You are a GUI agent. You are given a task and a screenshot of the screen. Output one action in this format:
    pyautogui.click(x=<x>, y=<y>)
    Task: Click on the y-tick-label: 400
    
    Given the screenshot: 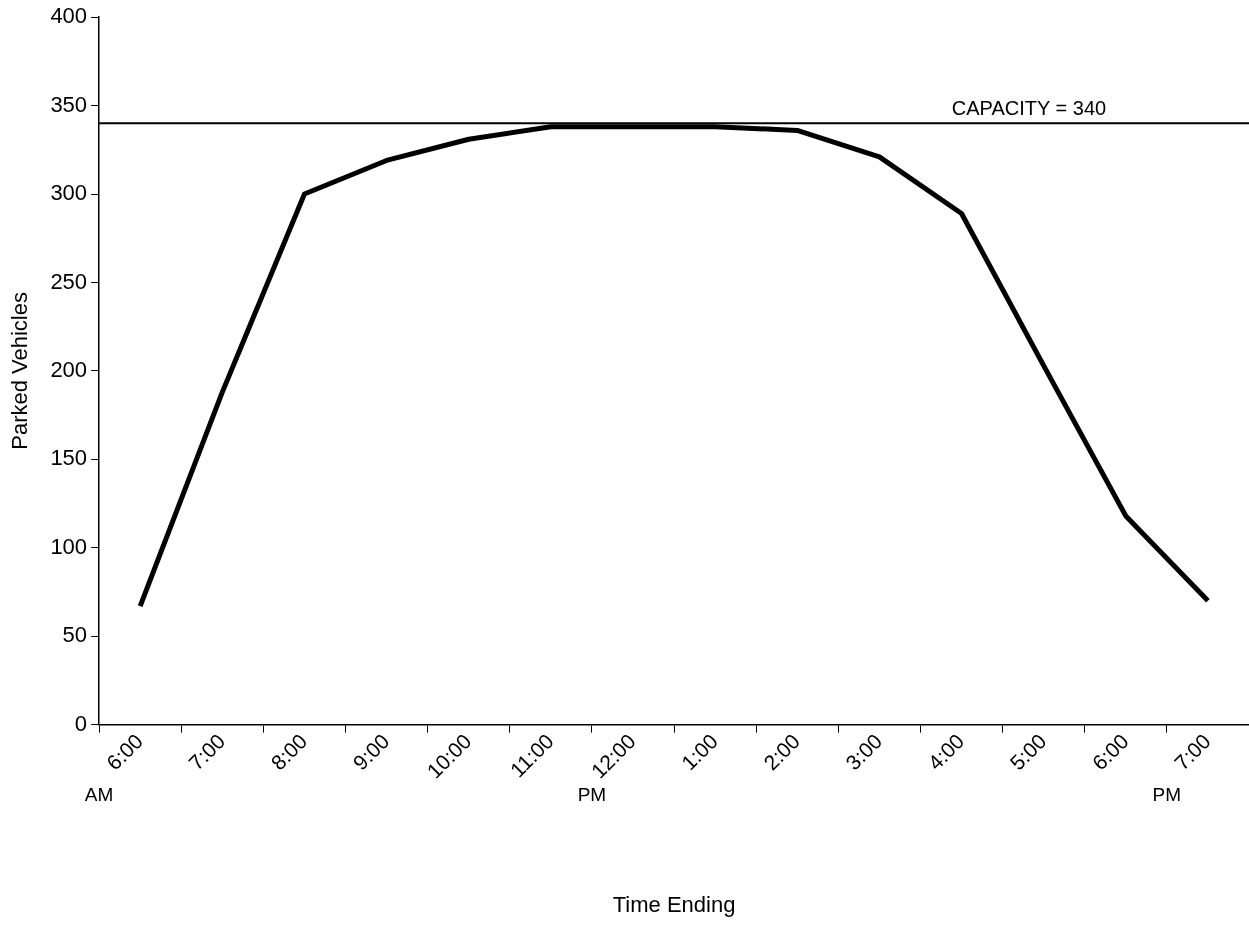 What is the action you would take?
    pyautogui.click(x=69, y=16)
    